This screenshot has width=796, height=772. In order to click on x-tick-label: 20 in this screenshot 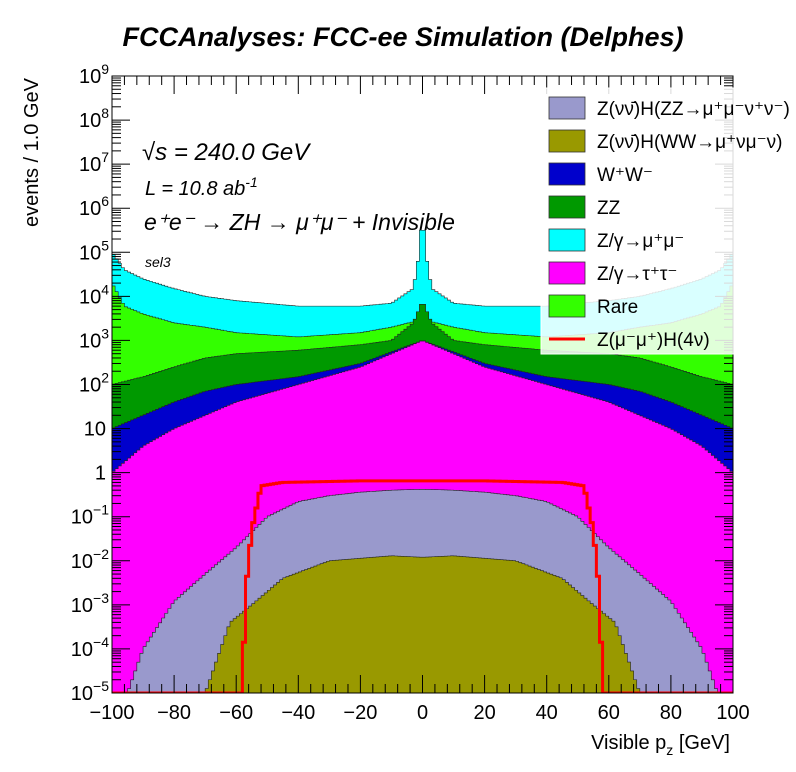, I will do `click(484, 713)`.